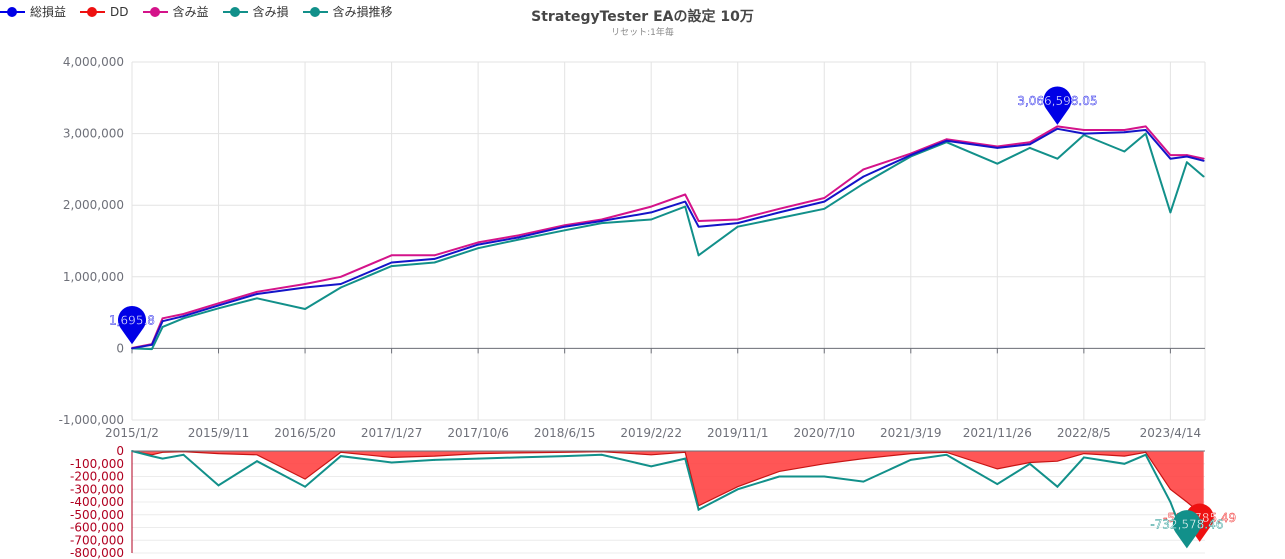 The image size is (1285, 559). What do you see at coordinates (175, 11) in the screenshot?
I see `legend-item-unrealized-gain: 含み益` at bounding box center [175, 11].